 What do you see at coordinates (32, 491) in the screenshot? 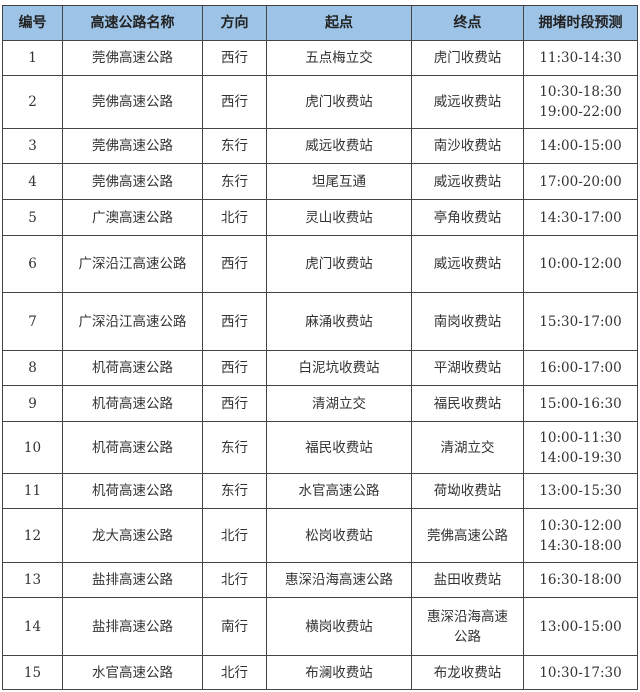
I see `cell-number: 11` at bounding box center [32, 491].